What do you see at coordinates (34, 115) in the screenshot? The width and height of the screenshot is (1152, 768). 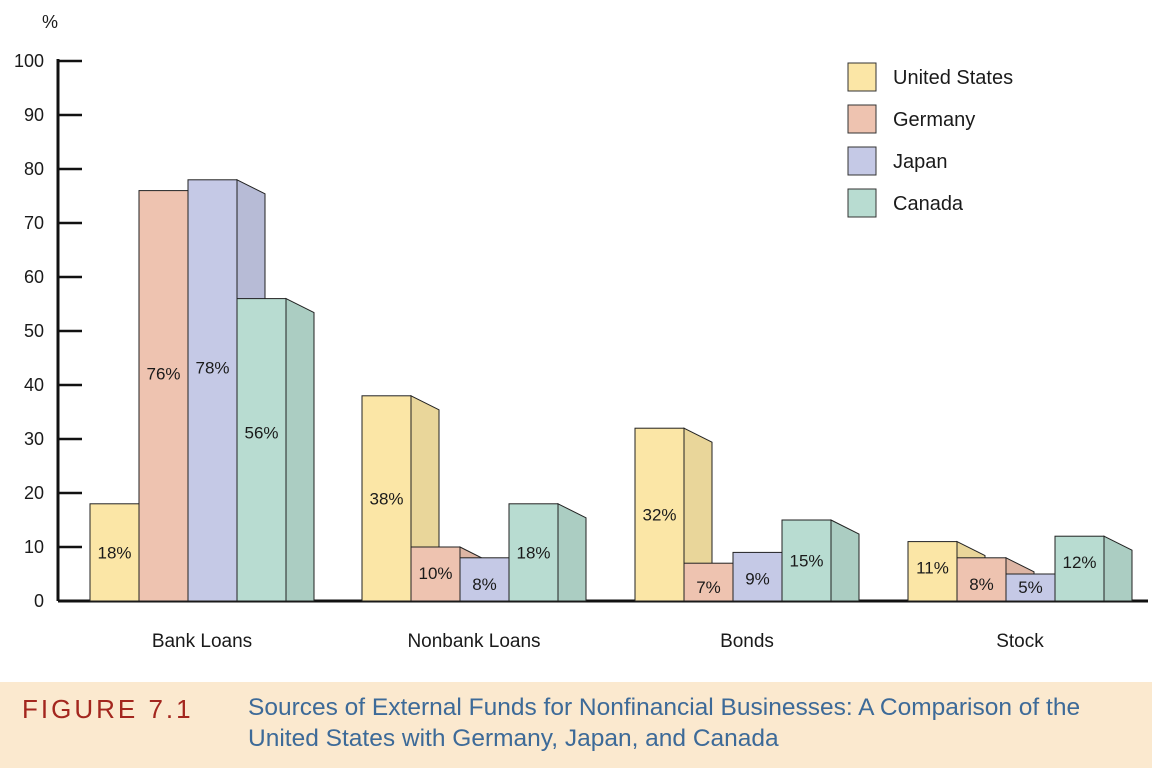 I see `y-tick-label: 90` at bounding box center [34, 115].